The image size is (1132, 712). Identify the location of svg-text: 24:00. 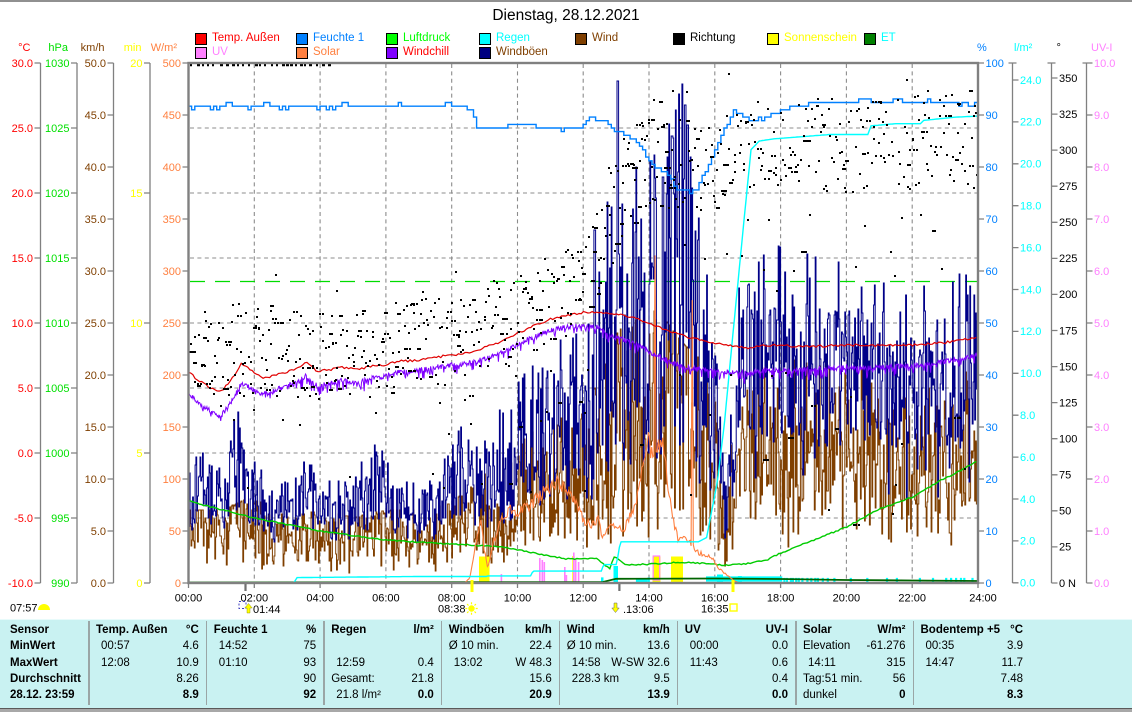
(983, 599).